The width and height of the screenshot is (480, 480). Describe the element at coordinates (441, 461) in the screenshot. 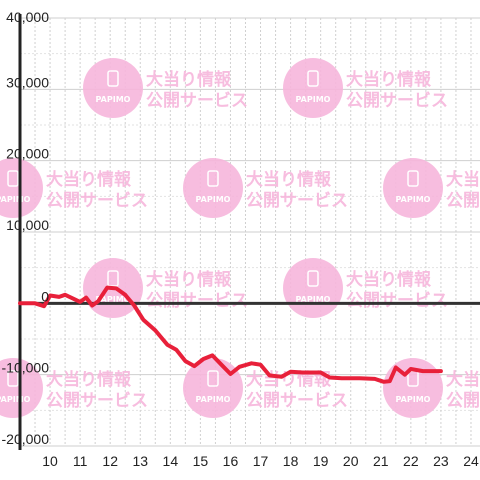

I see `x-tick-label: 23` at that location.